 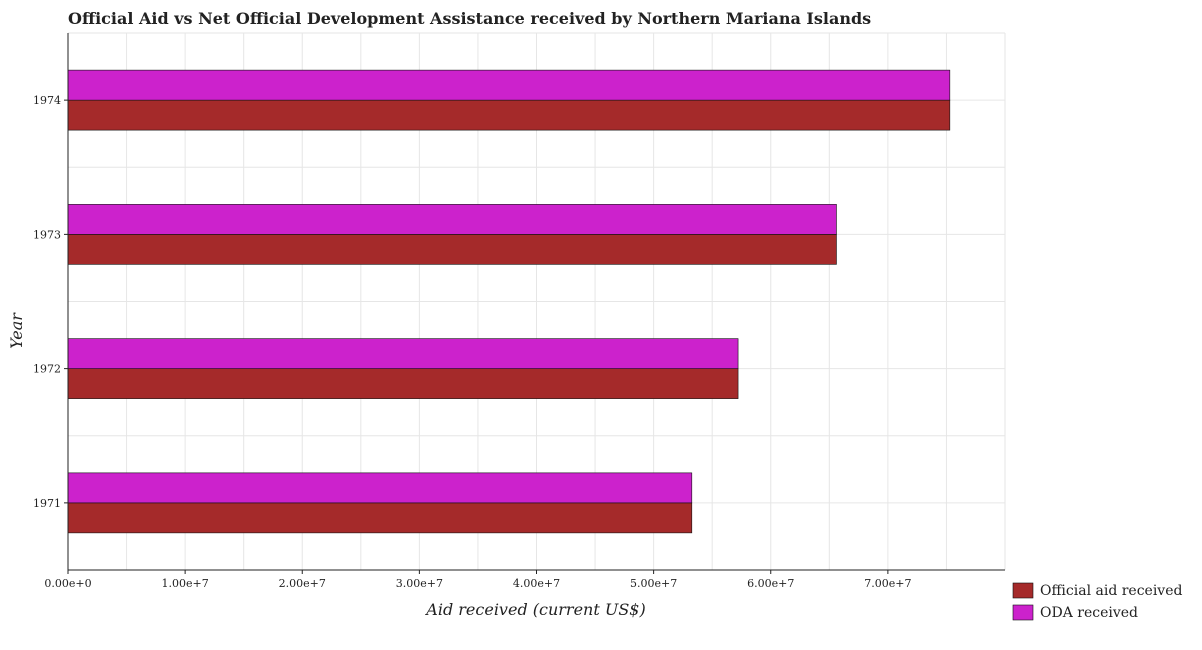 I want to click on y-tick-label: 1972, so click(x=47, y=369).